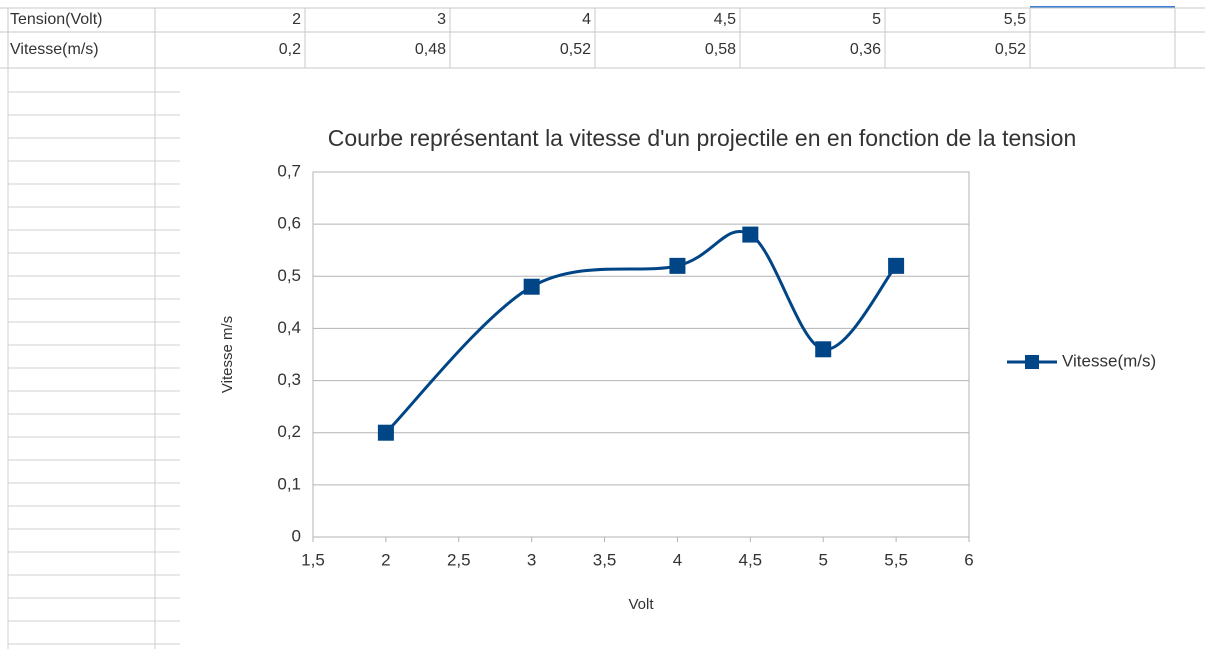 This screenshot has height=649, width=1205. What do you see at coordinates (677, 559) in the screenshot?
I see `x-tick-label: 4` at bounding box center [677, 559].